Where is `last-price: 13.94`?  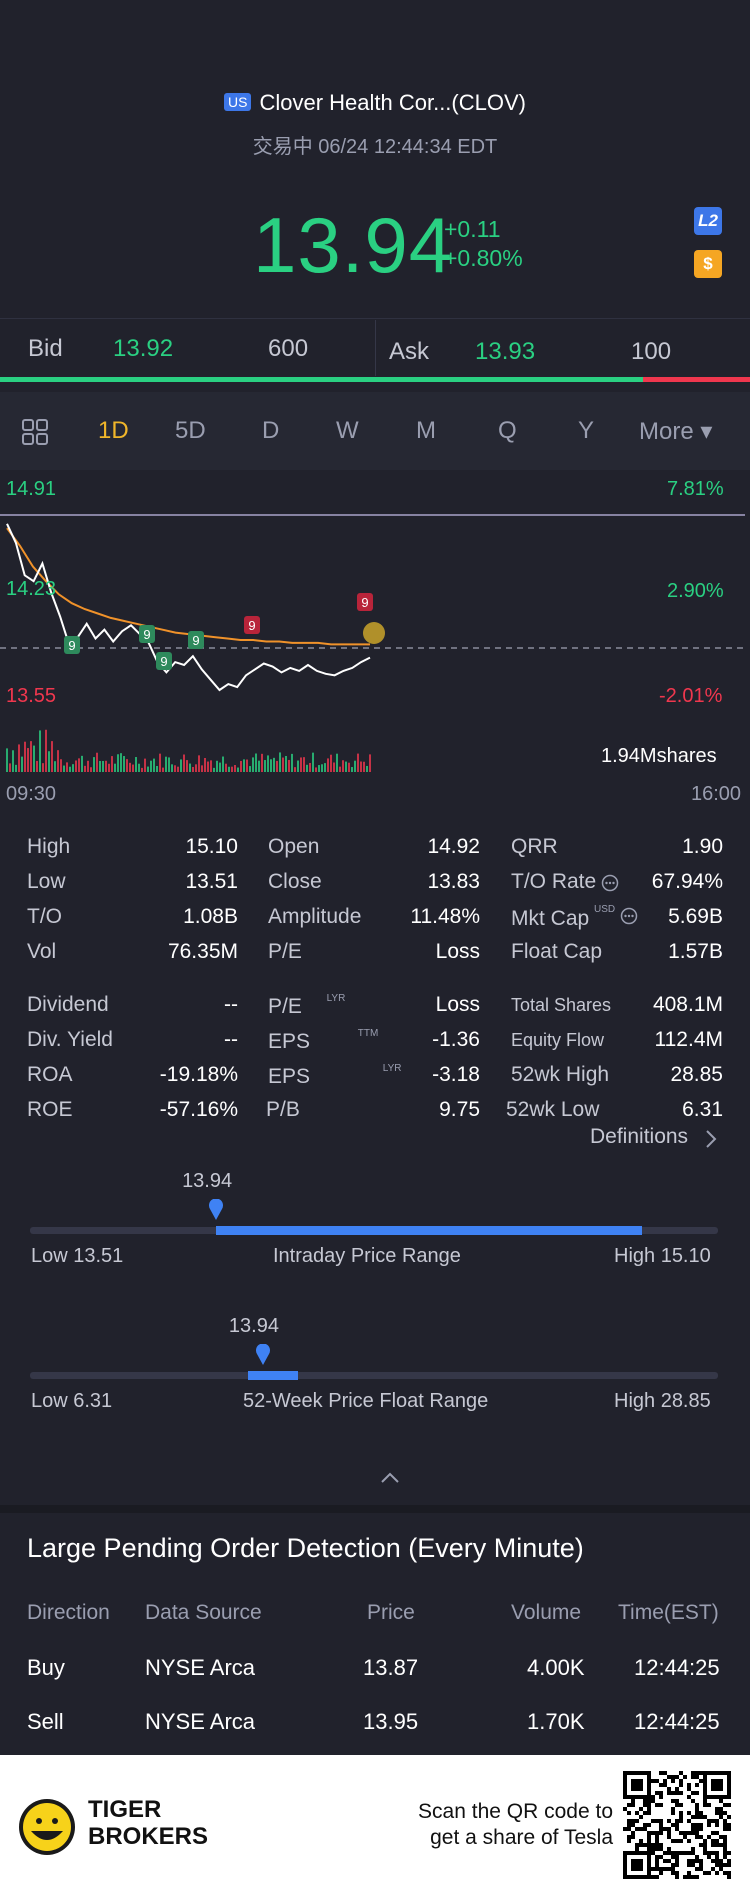
last-price: 13.94 is located at coordinates (353, 245).